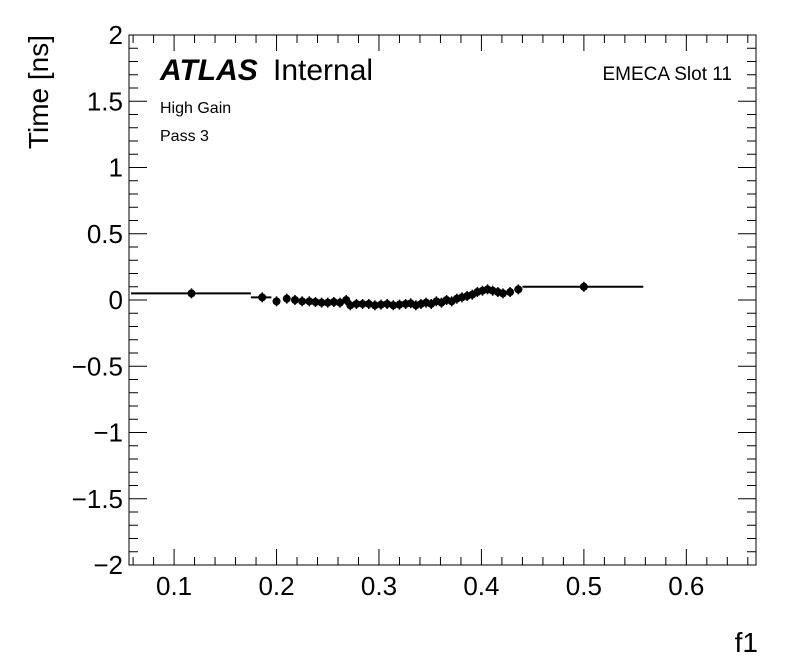  What do you see at coordinates (97, 499) in the screenshot?
I see `y-tick-label: −1.5` at bounding box center [97, 499].